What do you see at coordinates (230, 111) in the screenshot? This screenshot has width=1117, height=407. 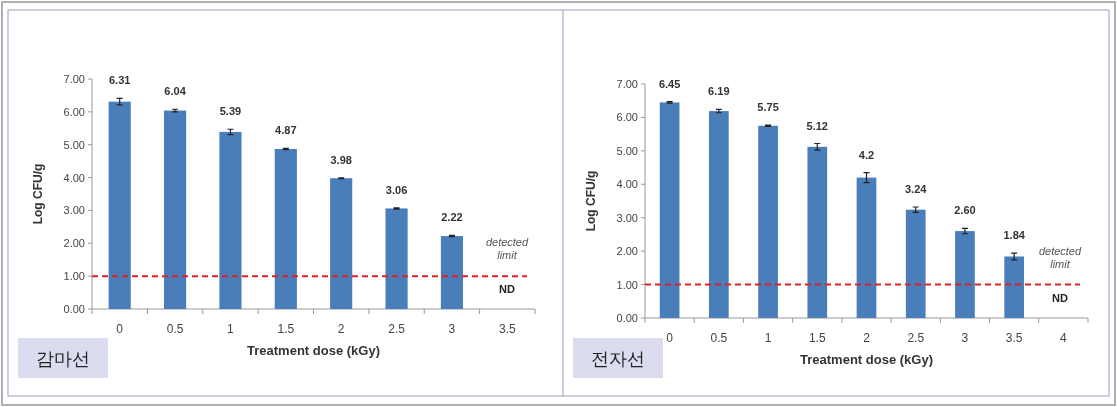 I see `data-label: 5.39` at bounding box center [230, 111].